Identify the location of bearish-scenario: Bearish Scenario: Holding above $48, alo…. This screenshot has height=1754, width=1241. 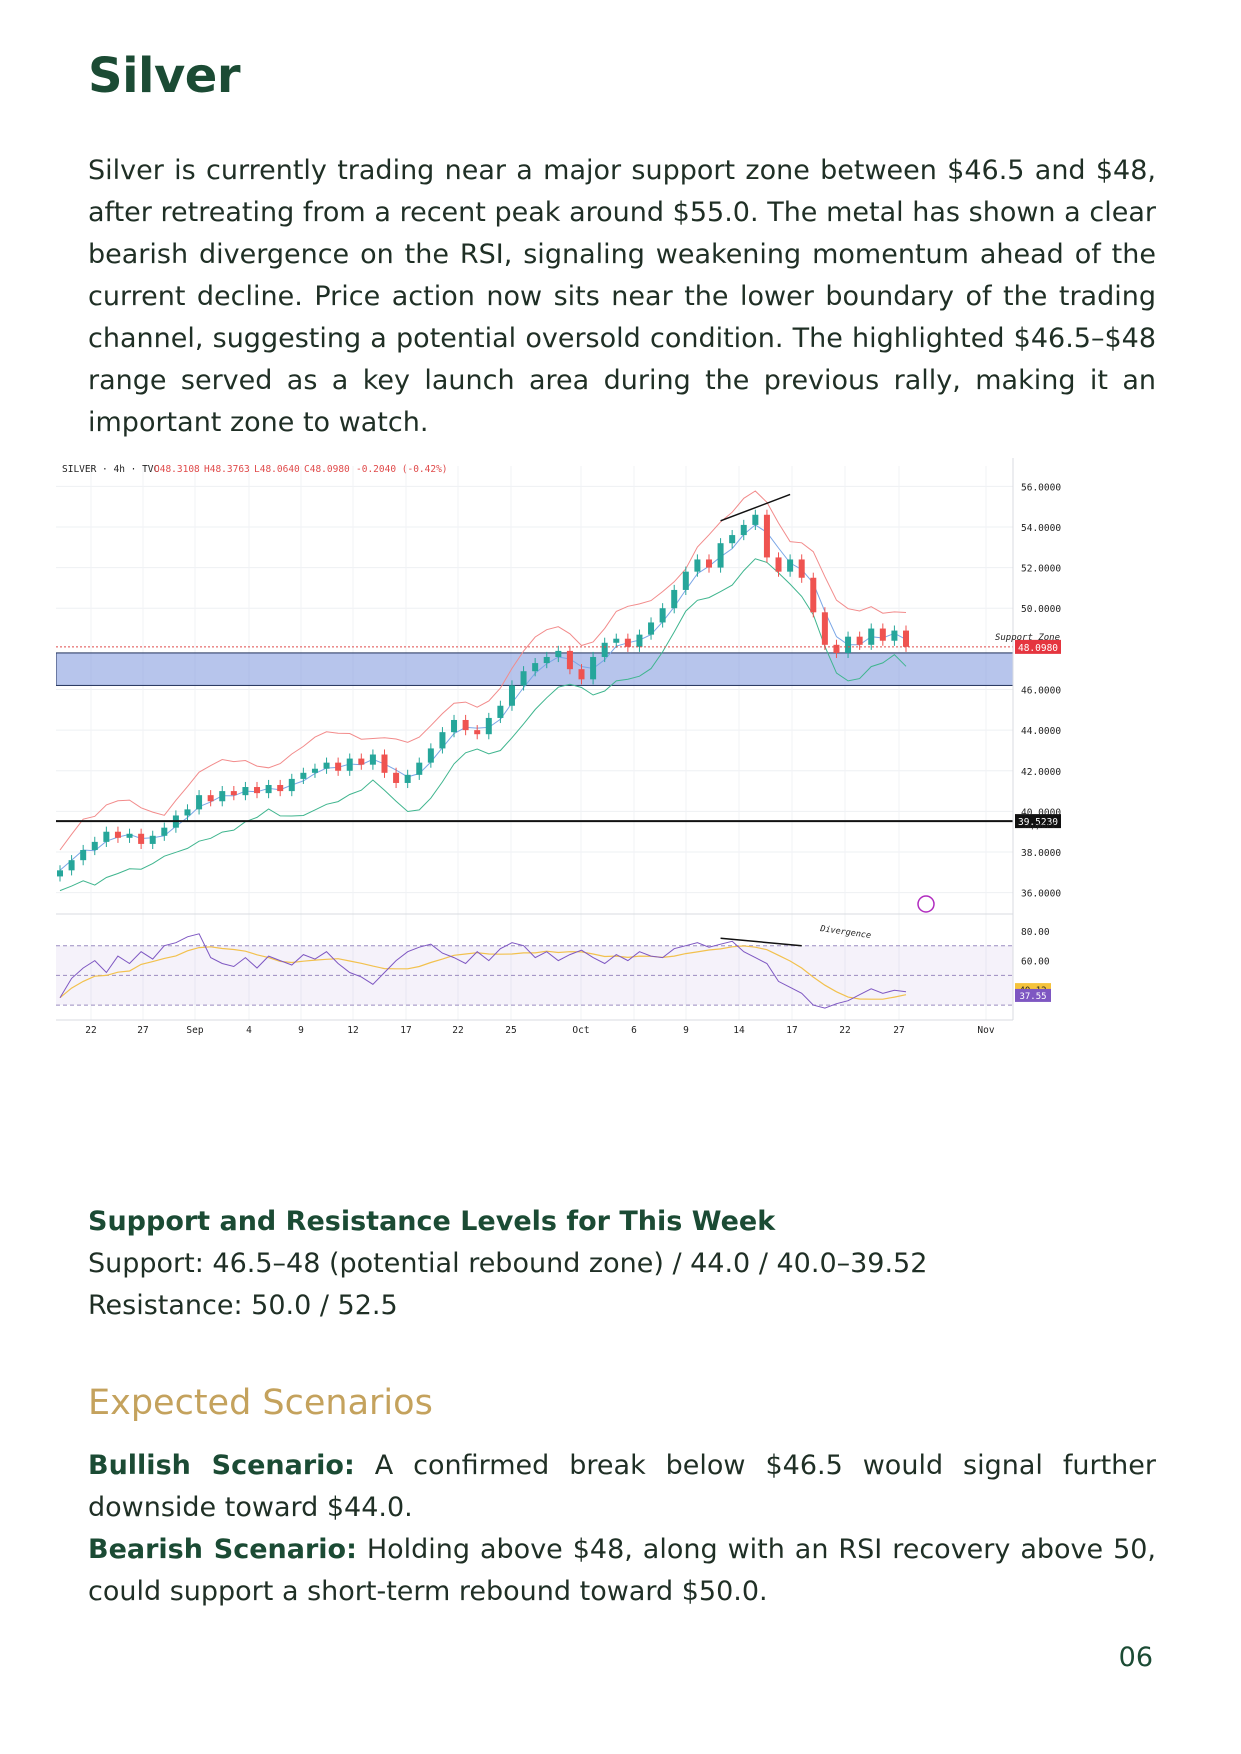
(622, 1571).